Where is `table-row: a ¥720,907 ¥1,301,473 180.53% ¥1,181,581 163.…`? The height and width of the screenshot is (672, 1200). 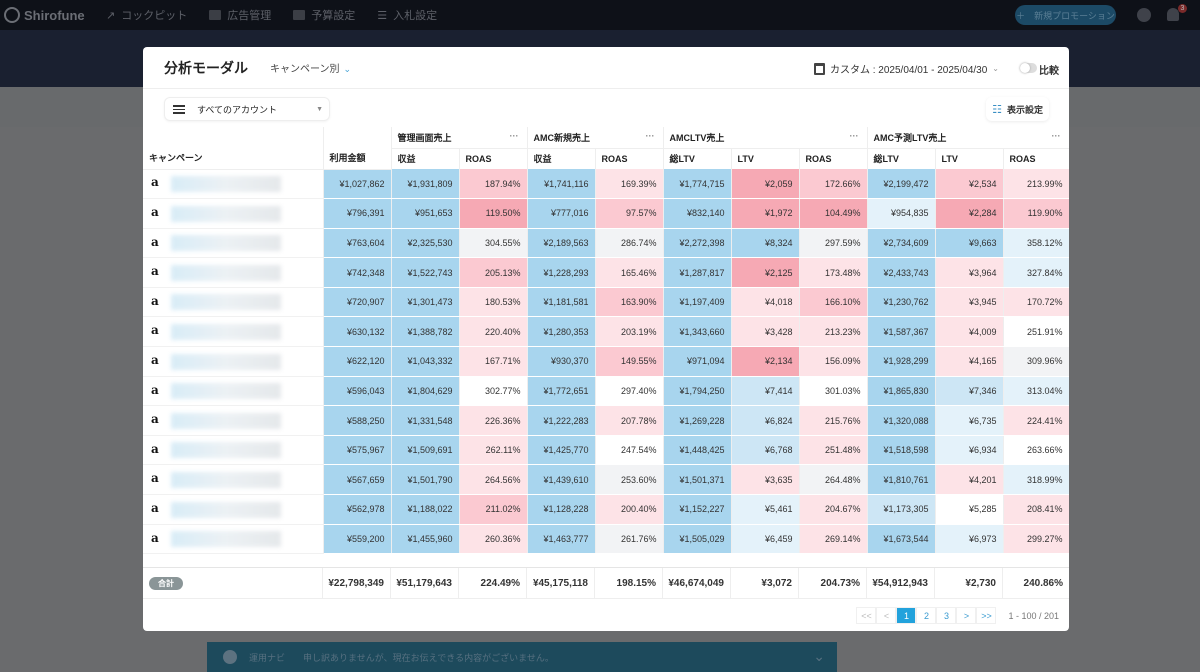
table-row: a ¥720,907 ¥1,301,473 180.53% ¥1,181,581 163.… is located at coordinates (606, 302).